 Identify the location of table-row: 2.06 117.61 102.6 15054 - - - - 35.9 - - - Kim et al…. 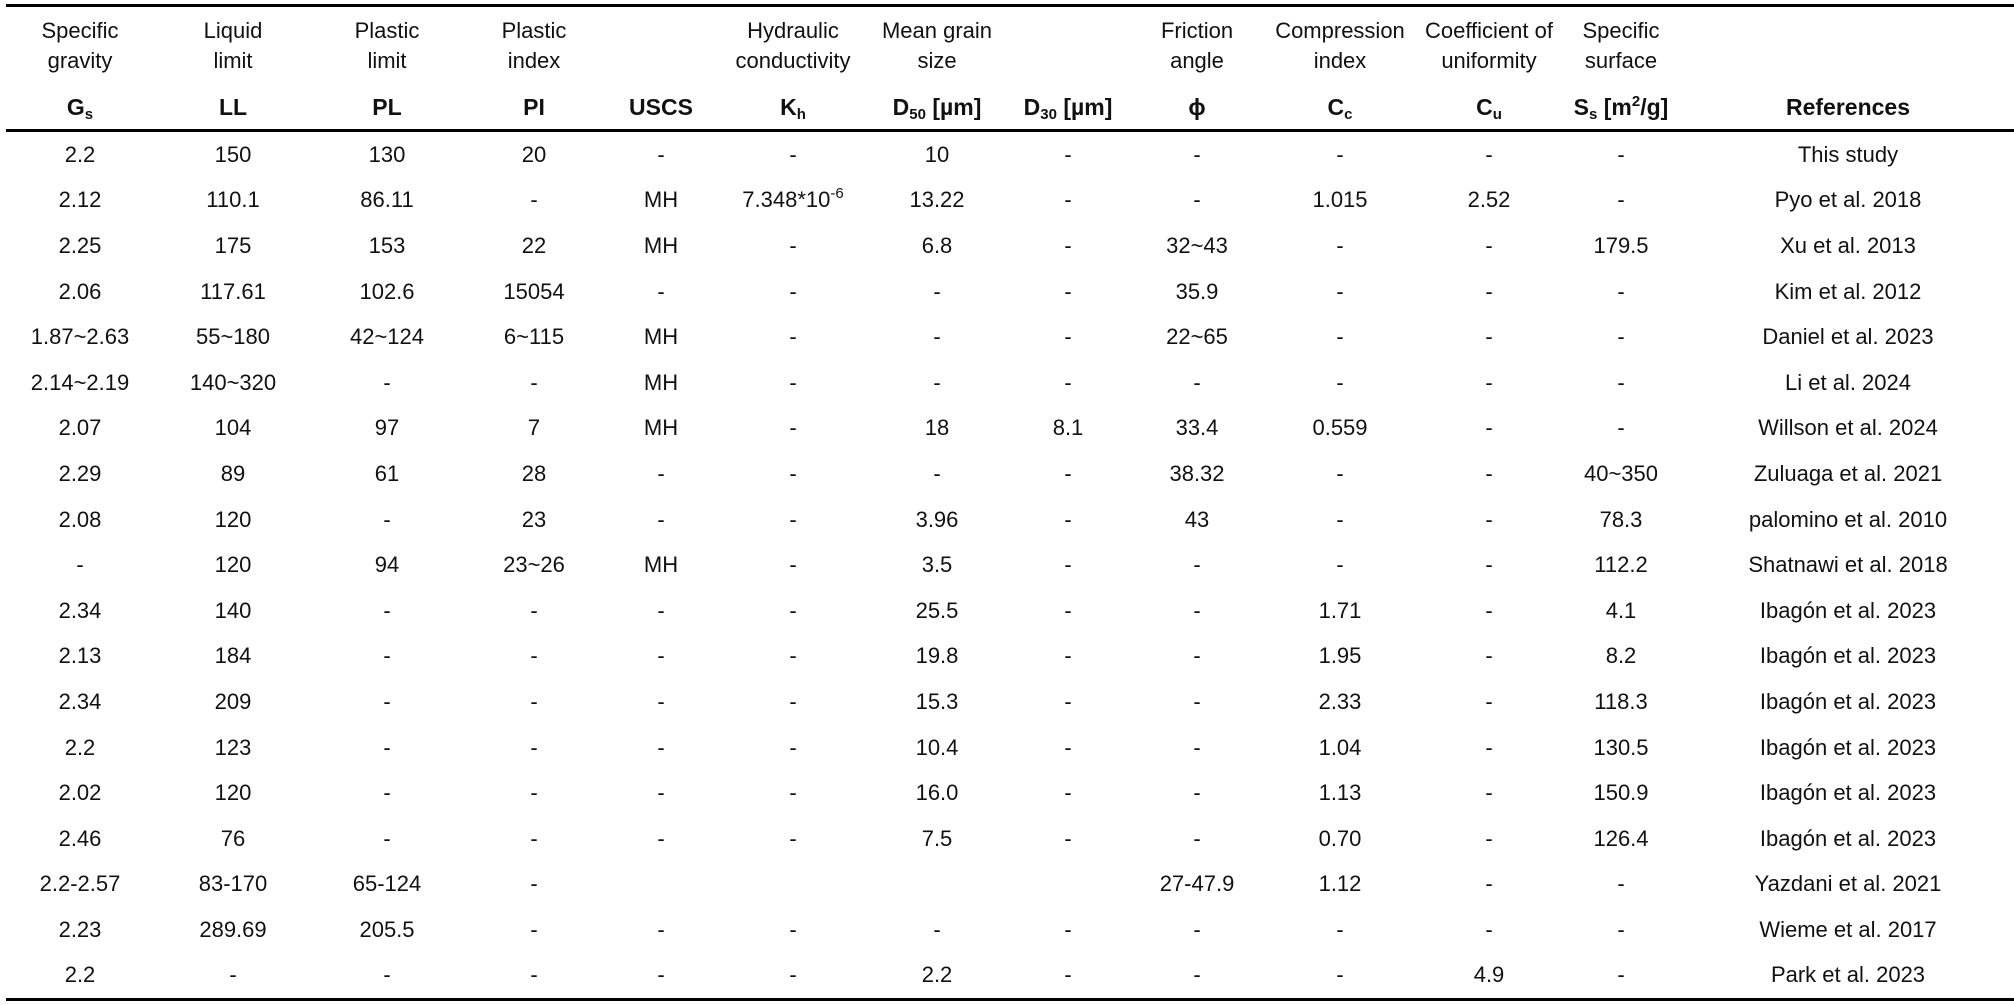
(1010, 292).